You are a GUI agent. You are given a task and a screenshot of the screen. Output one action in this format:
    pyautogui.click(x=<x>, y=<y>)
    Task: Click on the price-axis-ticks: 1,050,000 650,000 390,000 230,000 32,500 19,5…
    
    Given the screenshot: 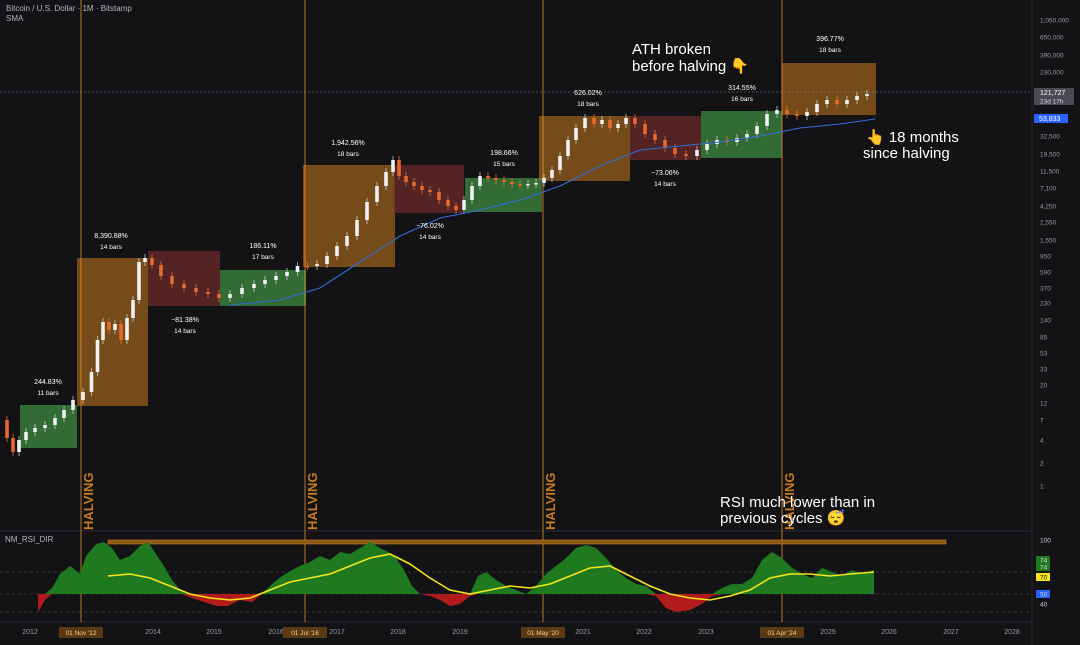 What is the action you would take?
    pyautogui.click(x=1054, y=254)
    